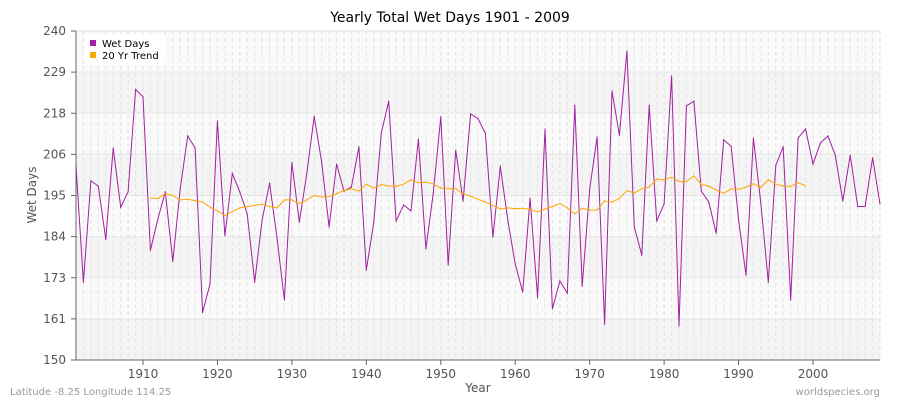  What do you see at coordinates (589, 374) in the screenshot?
I see `x-tick-label: 1970` at bounding box center [589, 374].